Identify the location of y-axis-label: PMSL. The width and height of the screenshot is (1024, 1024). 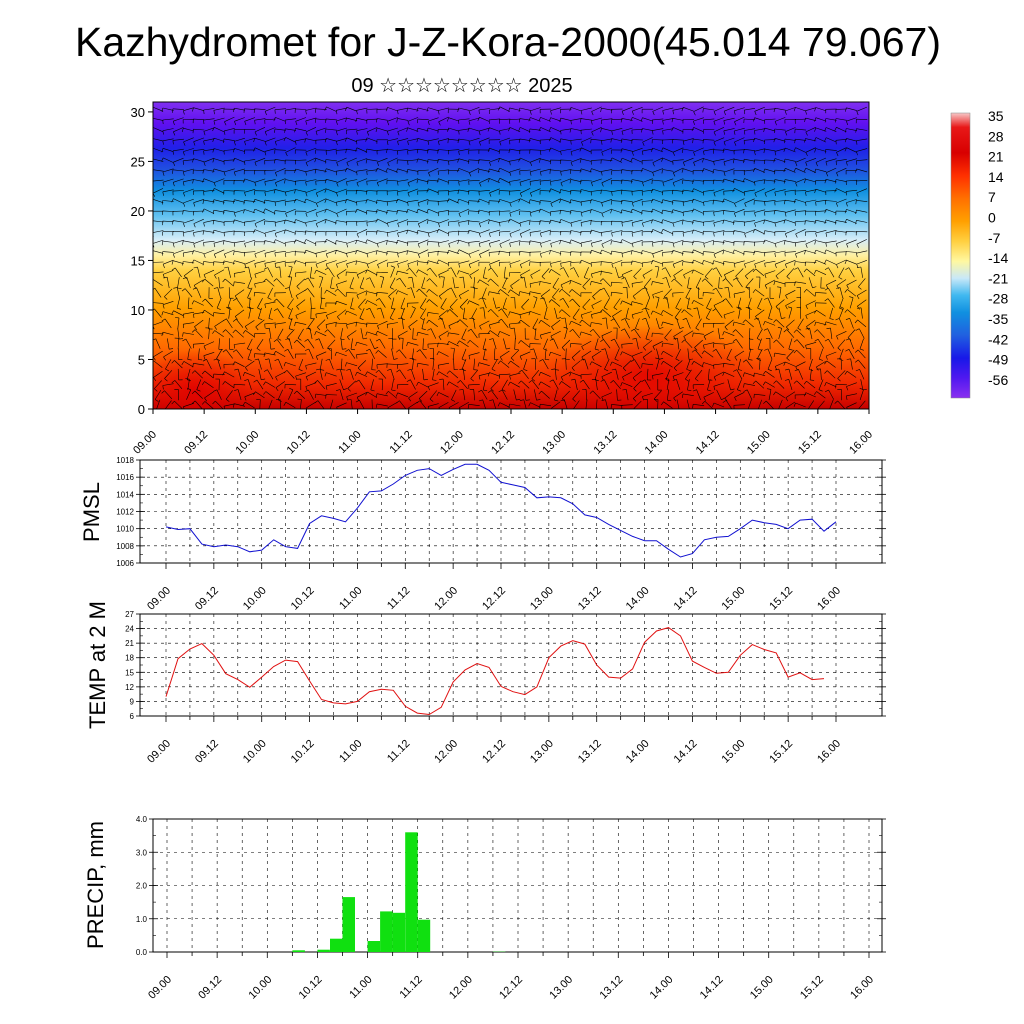
(91, 512).